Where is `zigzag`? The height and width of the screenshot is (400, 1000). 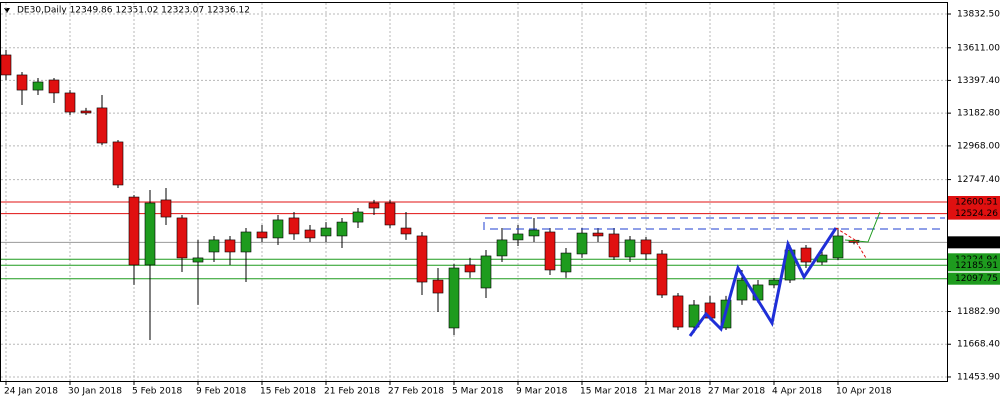
zigzag is located at coordinates (763, 282).